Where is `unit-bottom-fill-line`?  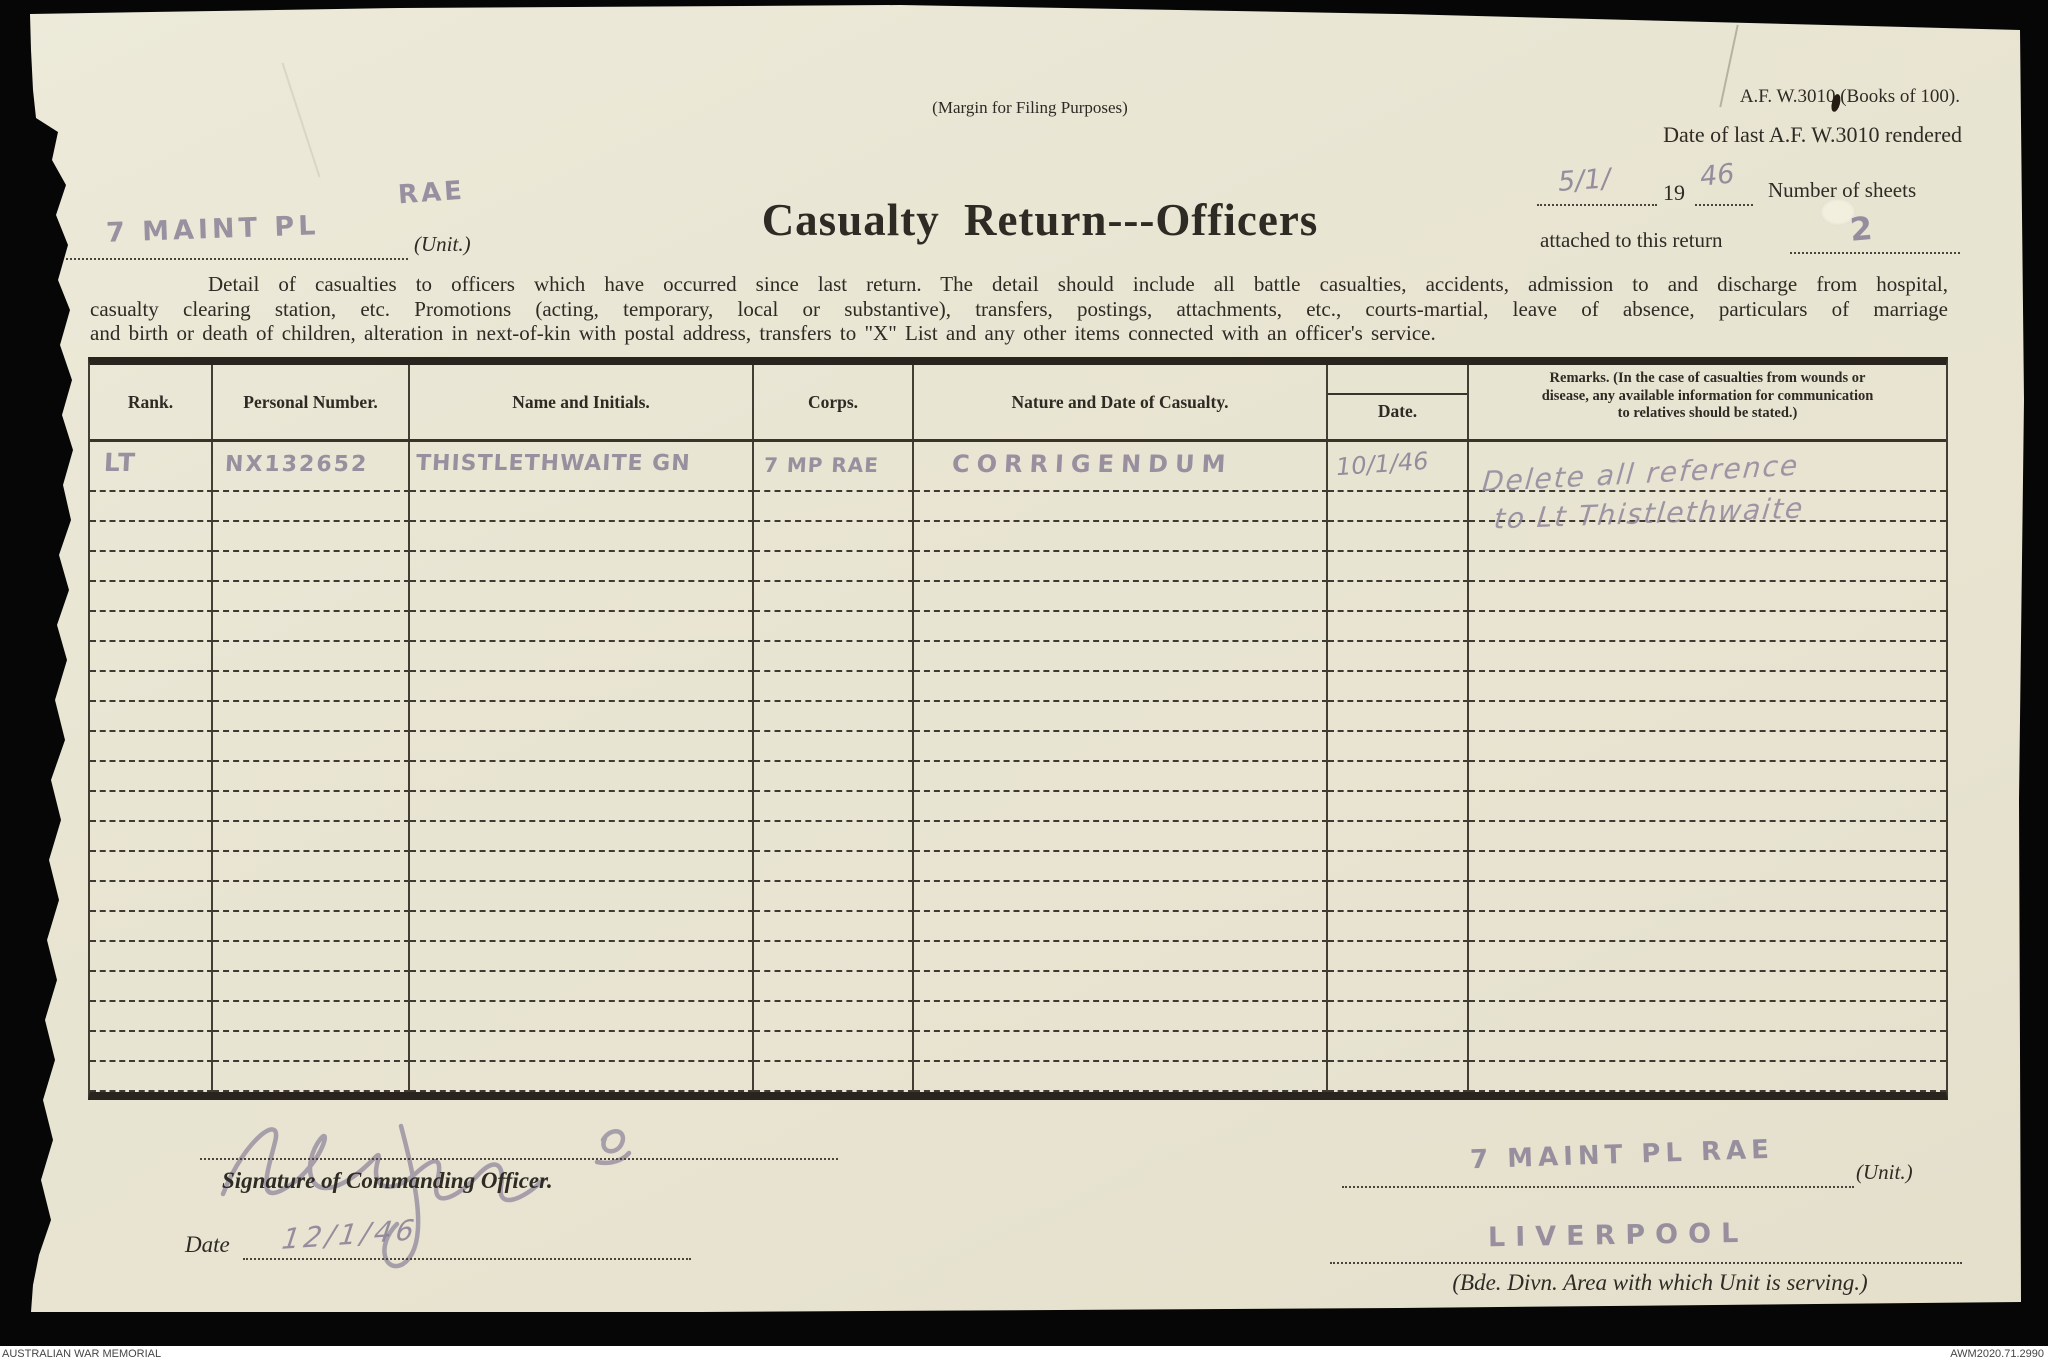
unit-bottom-fill-line is located at coordinates (1598, 1187).